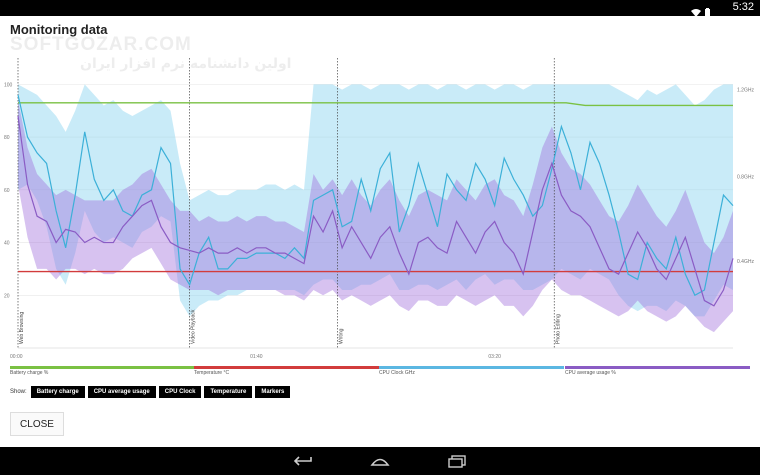  I want to click on legend-label: Temperature °C, so click(212, 373).